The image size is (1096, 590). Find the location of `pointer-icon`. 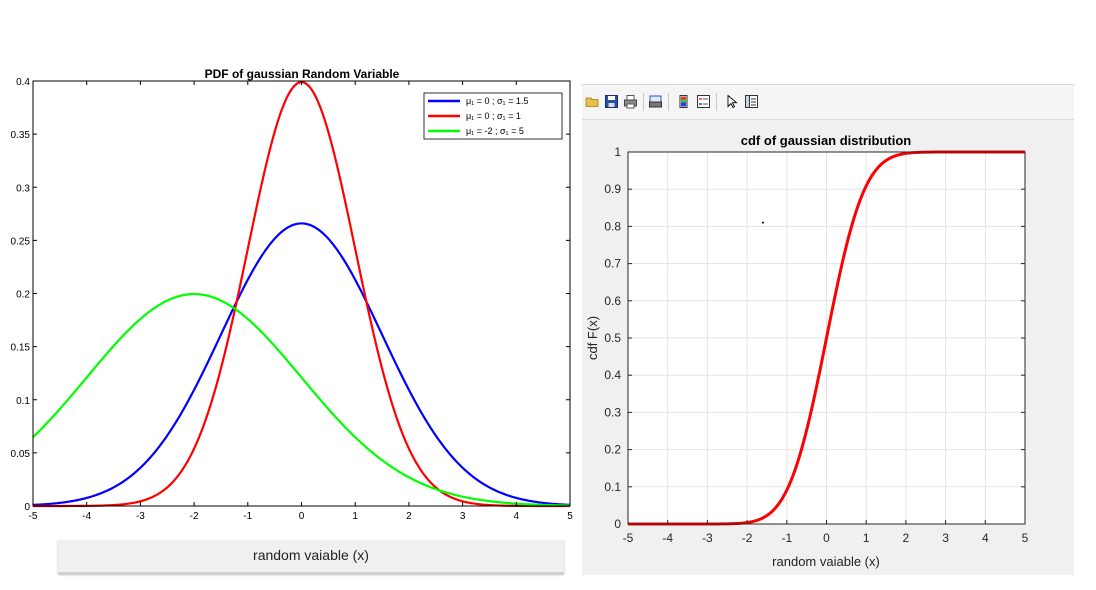

pointer-icon is located at coordinates (732, 101).